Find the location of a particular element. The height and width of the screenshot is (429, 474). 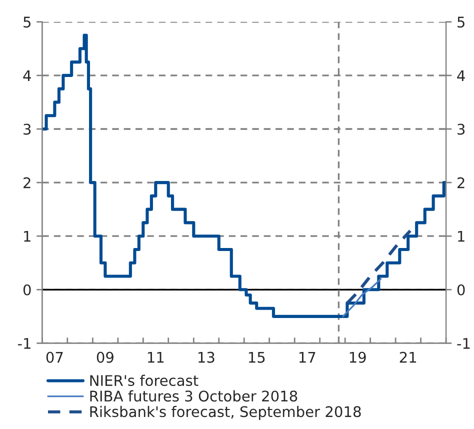

y-tick-label: 0 is located at coordinates (27, 290).